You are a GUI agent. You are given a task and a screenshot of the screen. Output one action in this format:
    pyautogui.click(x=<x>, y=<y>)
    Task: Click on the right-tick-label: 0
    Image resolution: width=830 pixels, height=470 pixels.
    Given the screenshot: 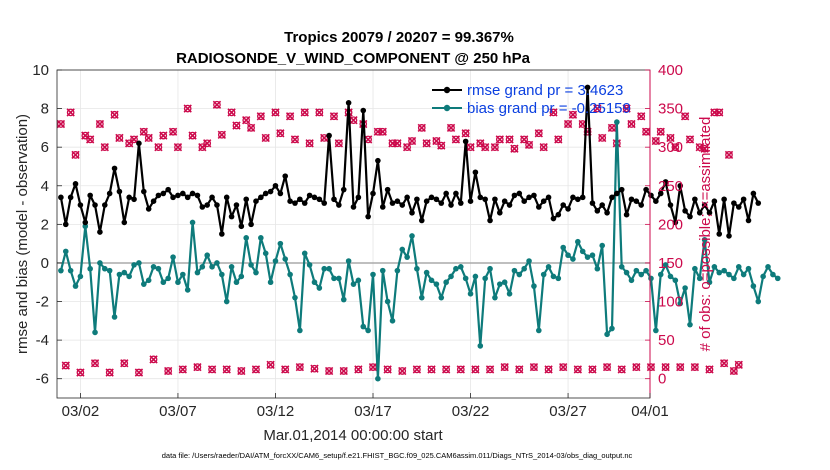 What is the action you would take?
    pyautogui.click(x=662, y=379)
    